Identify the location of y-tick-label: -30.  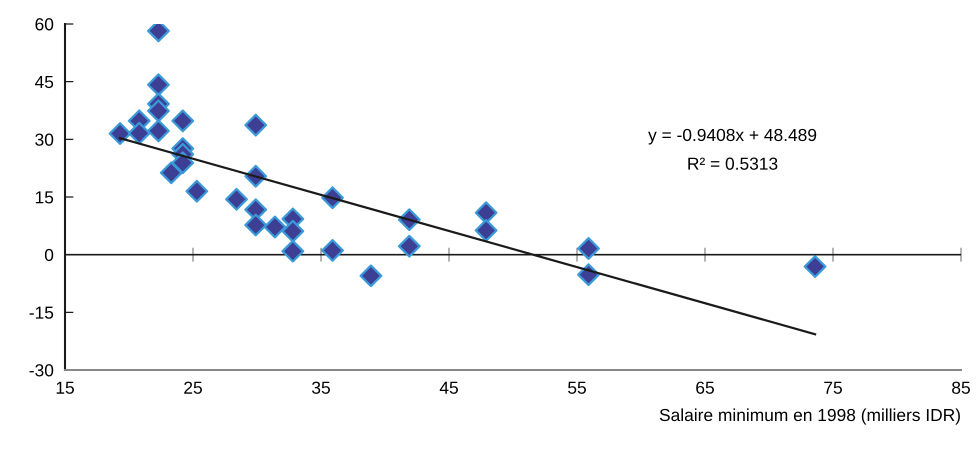
(42, 370).